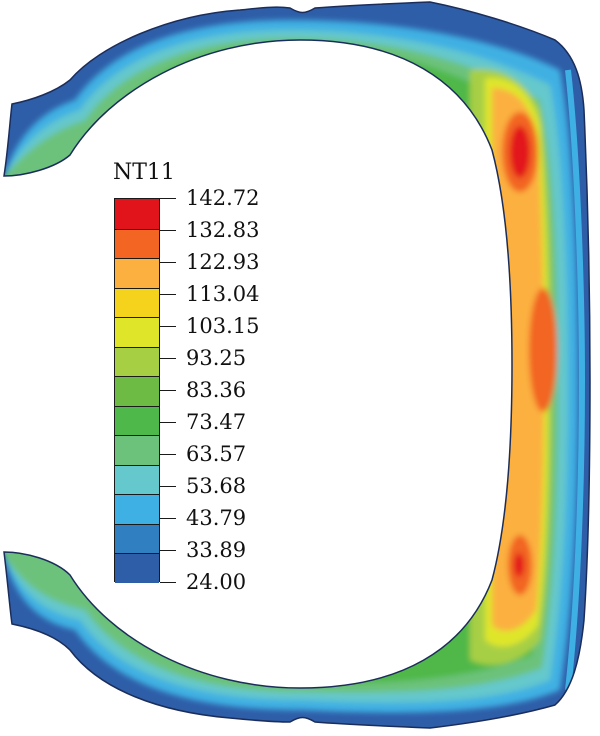  Describe the element at coordinates (216, 550) in the screenshot. I see `legend-value-label: 33.89` at that location.